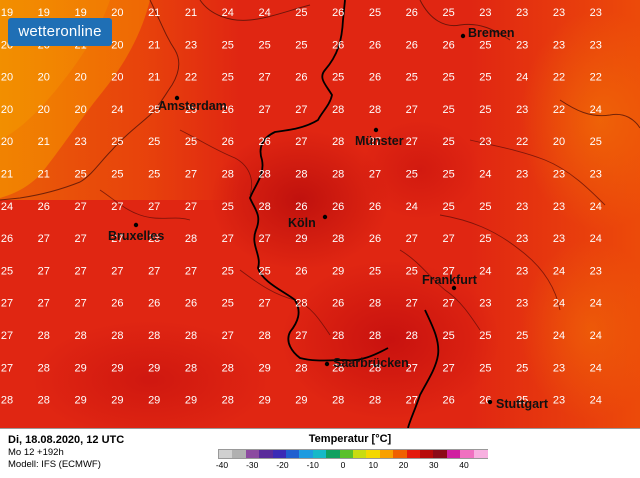 This screenshot has width=640, height=478. I want to click on temperature-value: 19, so click(44, 13).